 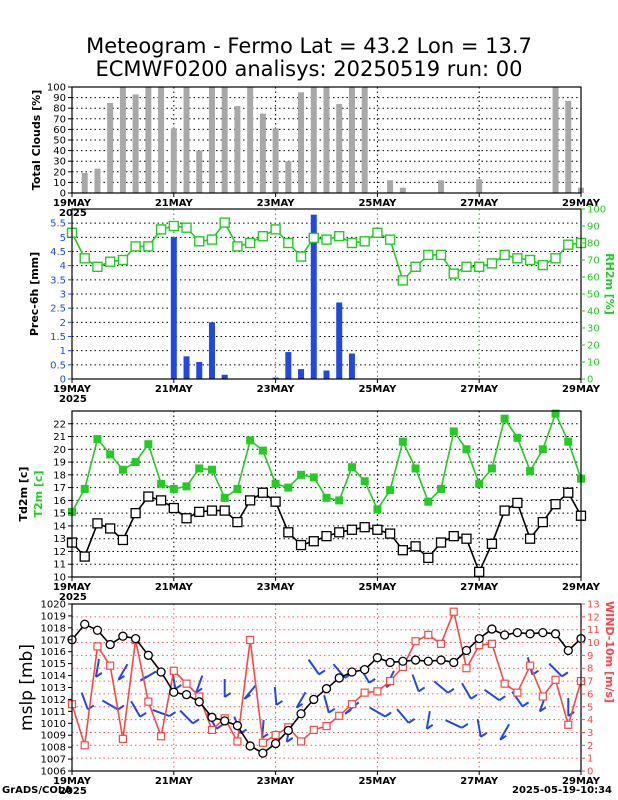 I want to click on clouds-y-axis-label: Total Clouds [%], so click(x=36, y=140).